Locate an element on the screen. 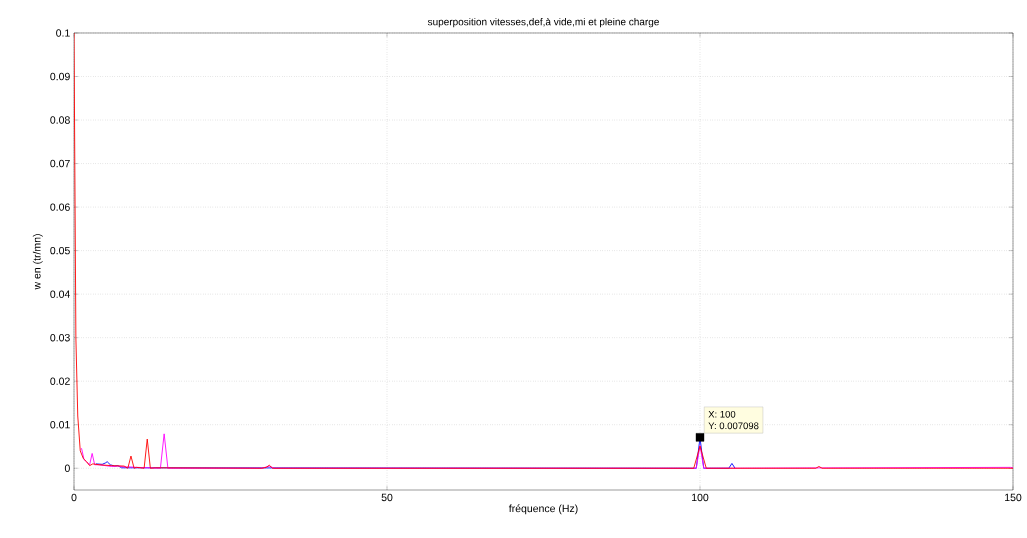 Image resolution: width=1027 pixels, height=538 pixels. annotation: Y: 0.007098 is located at coordinates (733, 426).